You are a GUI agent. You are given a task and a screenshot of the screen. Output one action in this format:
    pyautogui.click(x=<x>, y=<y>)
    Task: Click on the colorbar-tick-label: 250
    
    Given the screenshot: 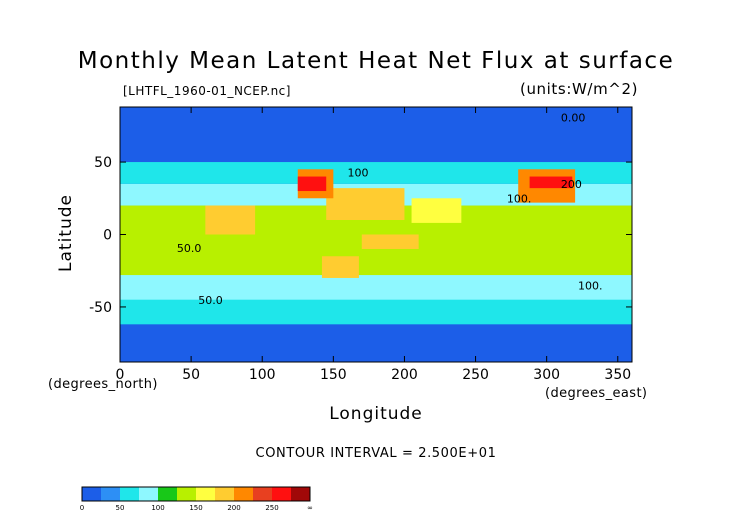 What is the action you would take?
    pyautogui.click(x=271, y=508)
    